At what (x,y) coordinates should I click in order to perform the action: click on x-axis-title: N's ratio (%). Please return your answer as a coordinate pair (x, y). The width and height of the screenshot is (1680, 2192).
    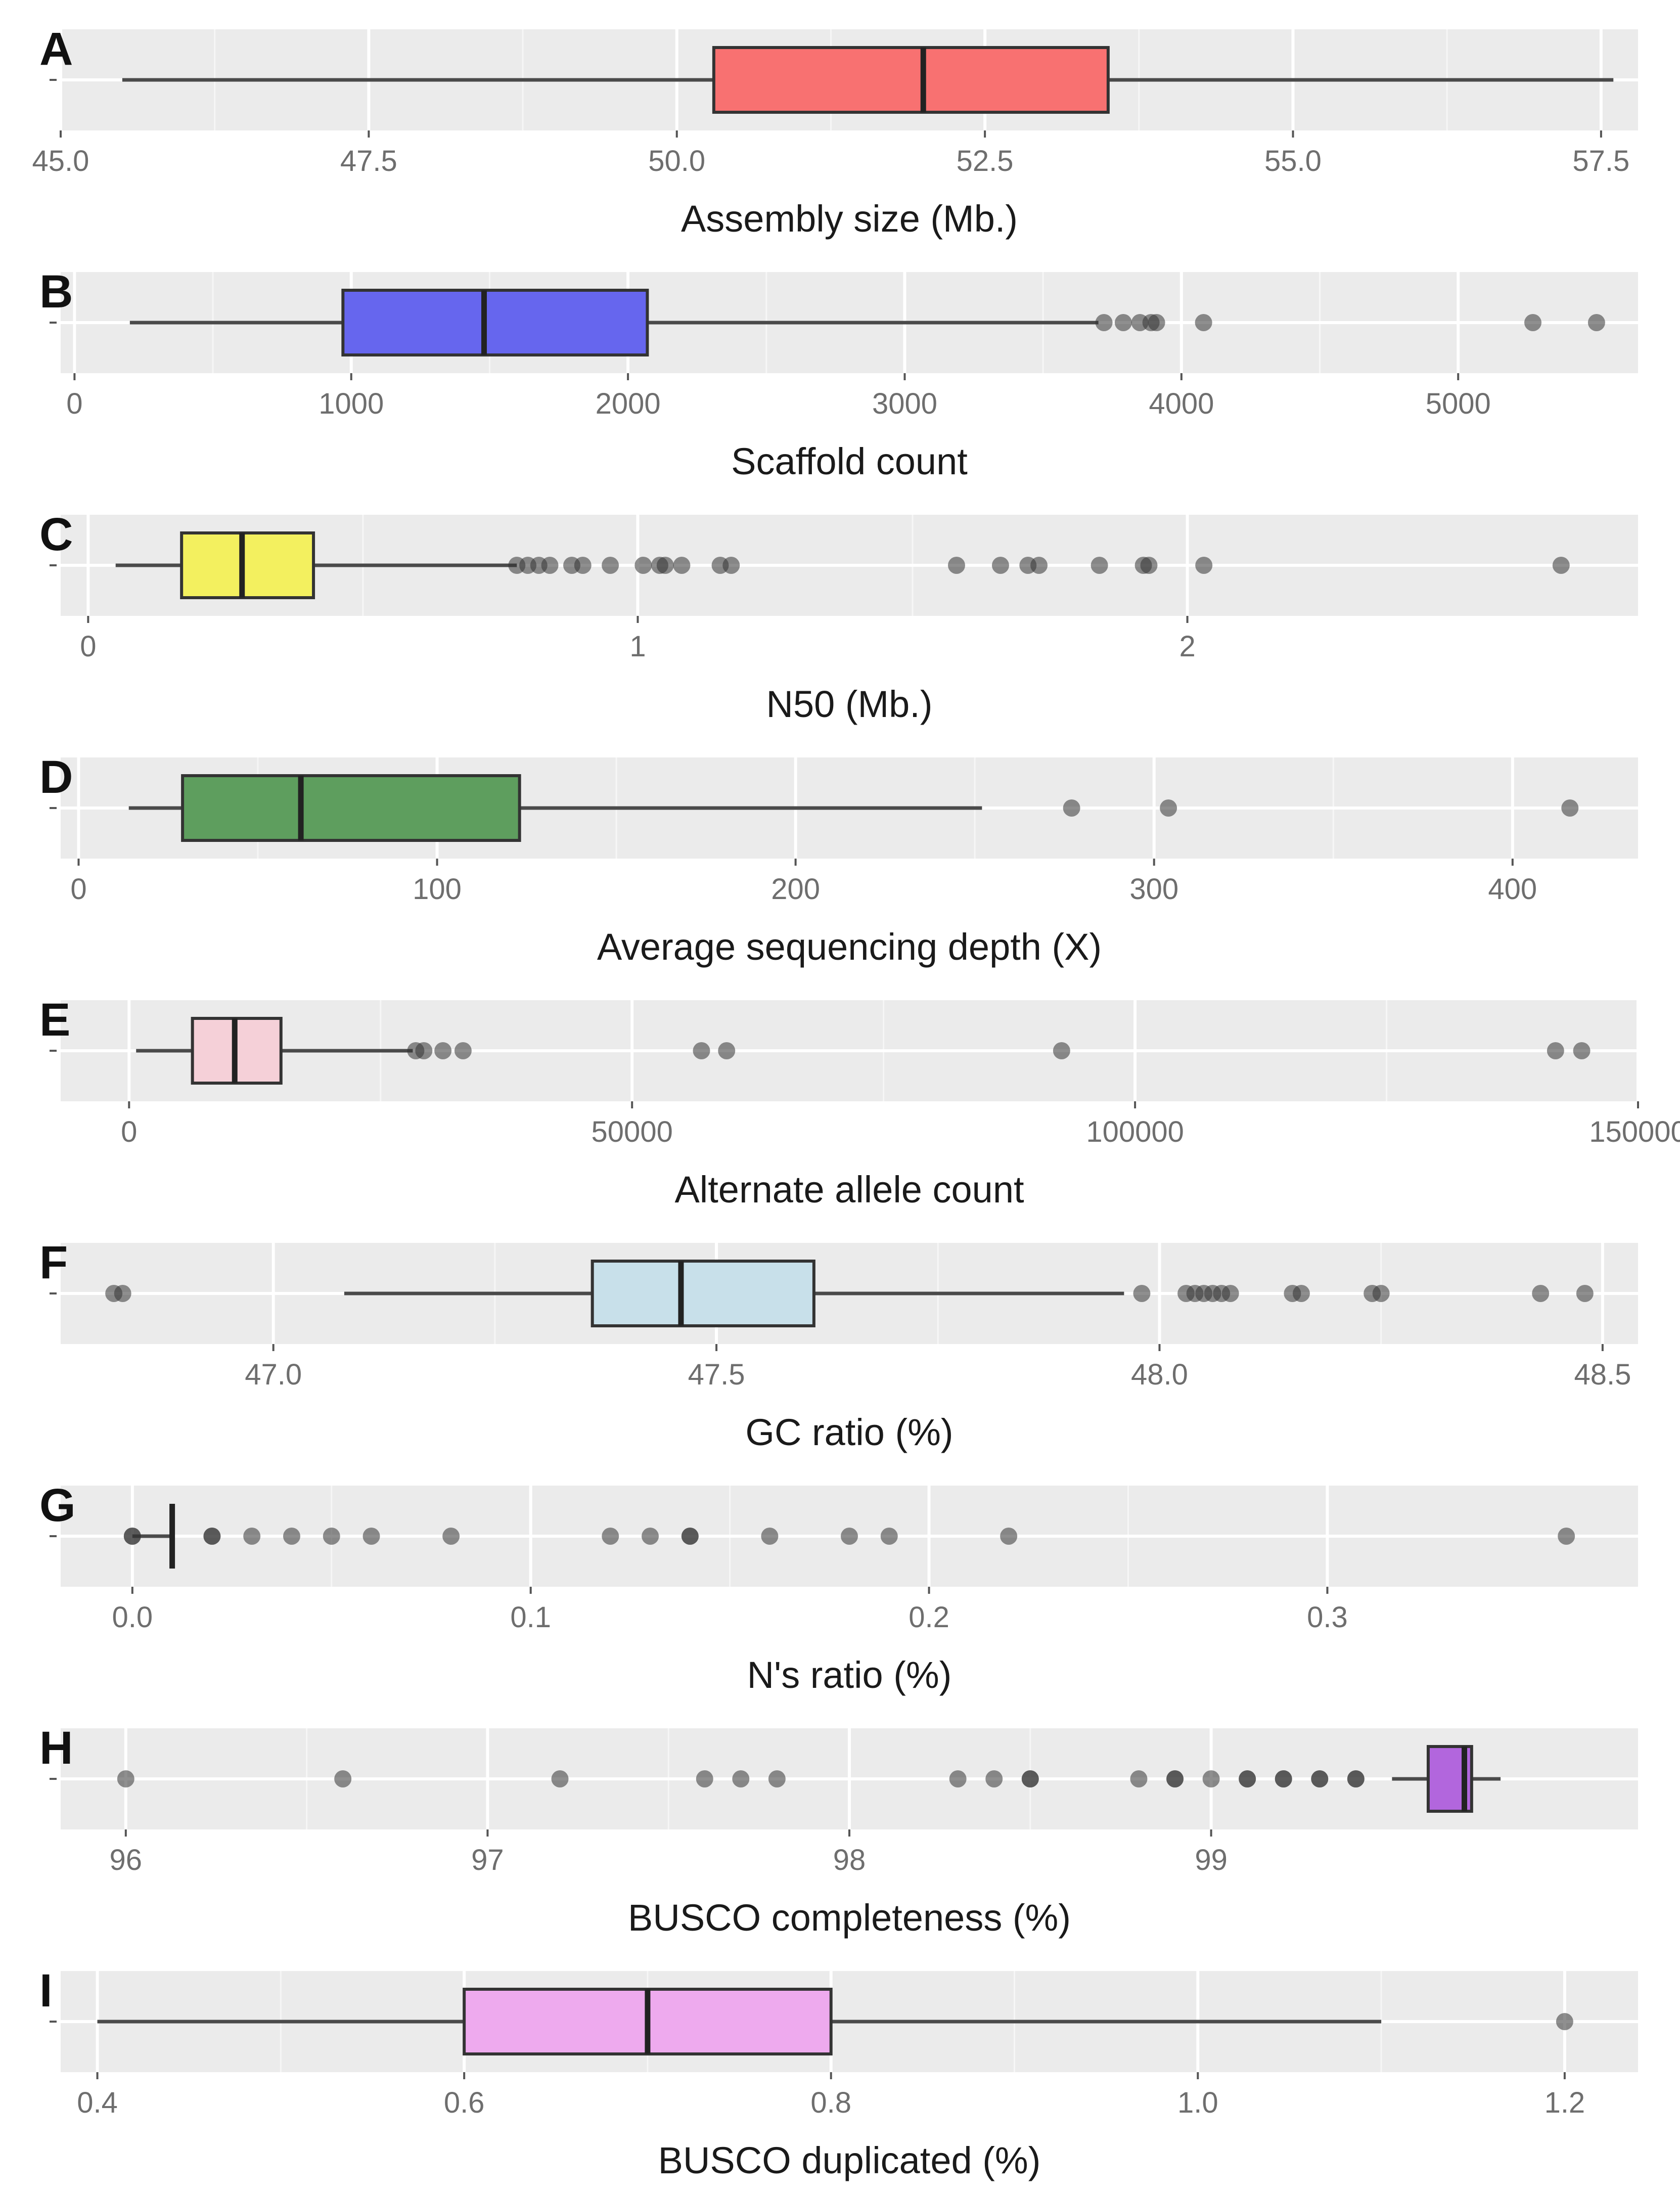
    Looking at the image, I should click on (849, 1675).